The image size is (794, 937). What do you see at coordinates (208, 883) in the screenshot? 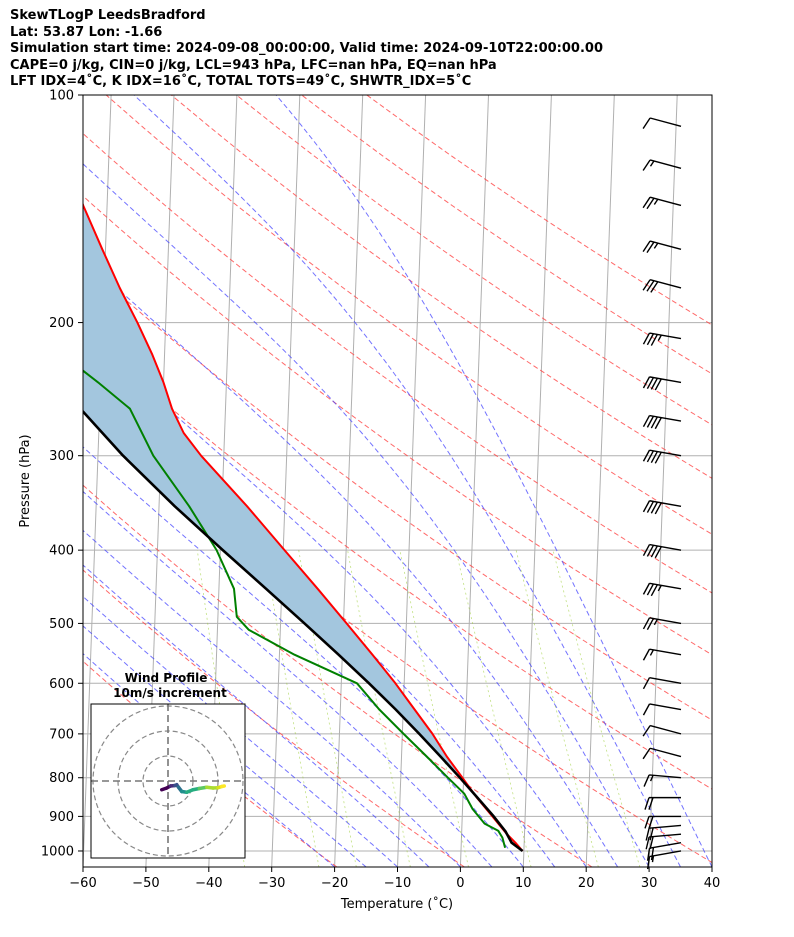
I see `x-tick-label: −40` at bounding box center [208, 883].